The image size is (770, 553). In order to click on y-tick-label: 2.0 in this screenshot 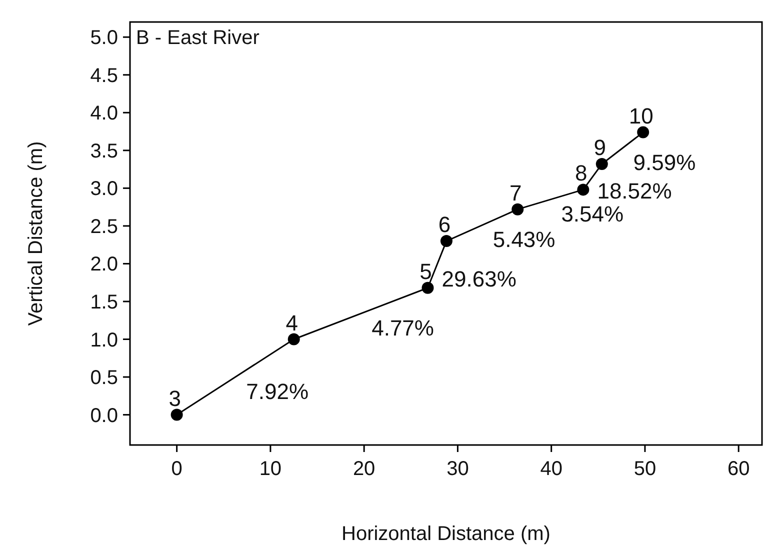, I will do `click(104, 265)`.